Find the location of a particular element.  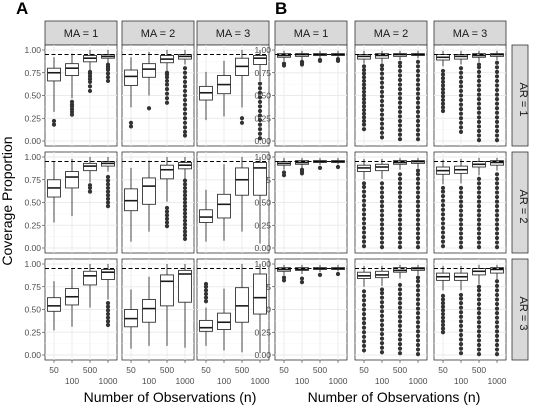

x-tick-label: 1000 is located at coordinates (418, 381).